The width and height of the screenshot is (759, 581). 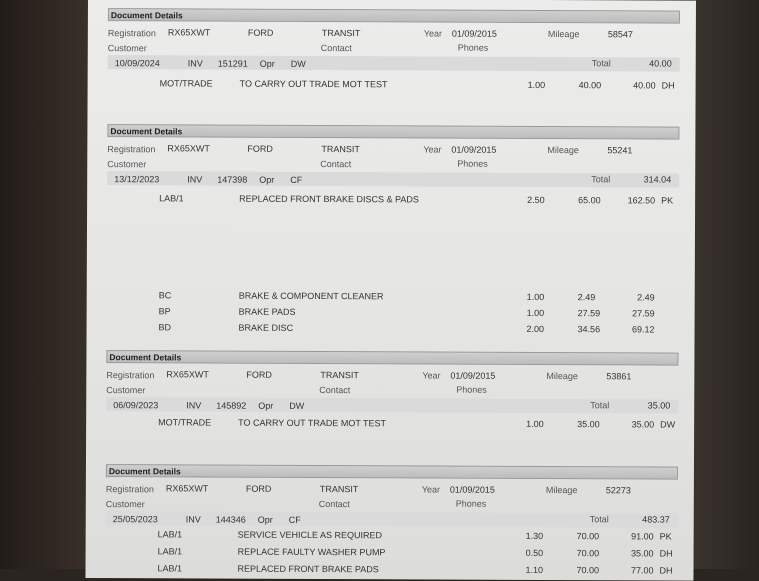 I want to click on invoice-date: 10/09/2024, so click(x=137, y=63).